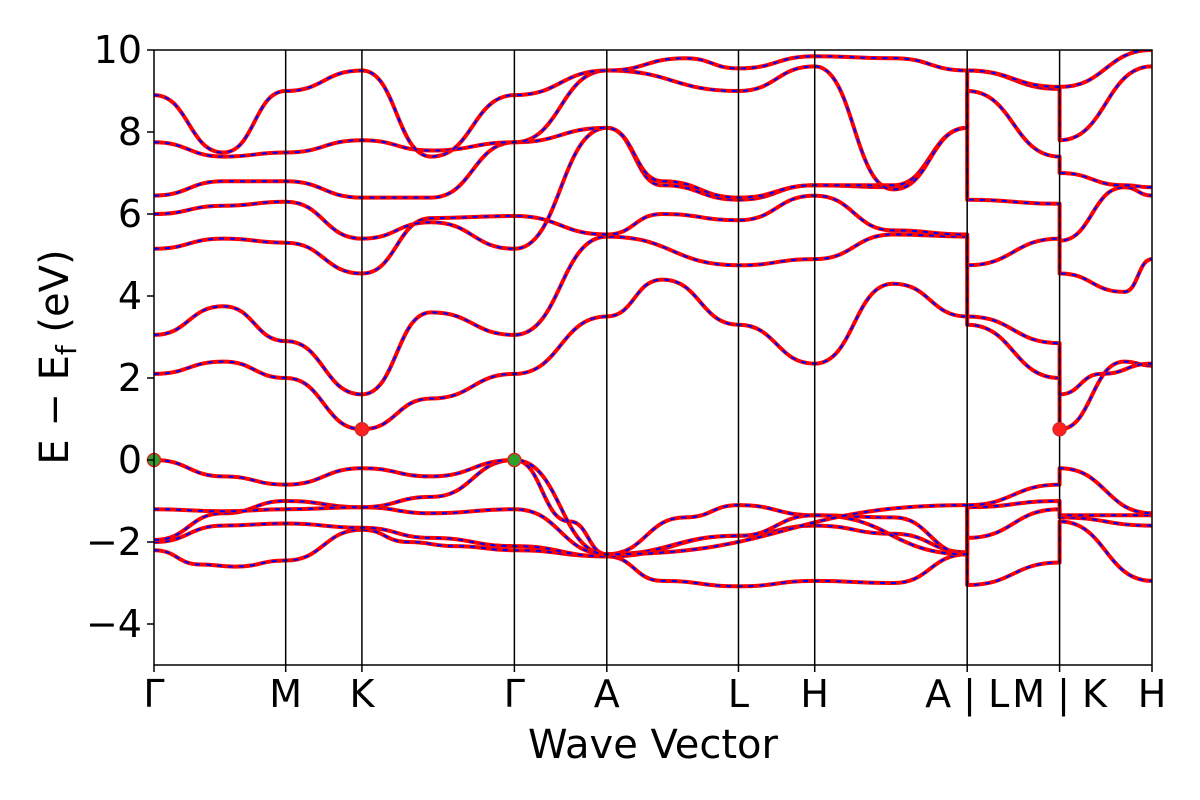 This screenshot has width=1200, height=800. What do you see at coordinates (1152, 694) in the screenshot?
I see `x-tick-label-9: H` at bounding box center [1152, 694].